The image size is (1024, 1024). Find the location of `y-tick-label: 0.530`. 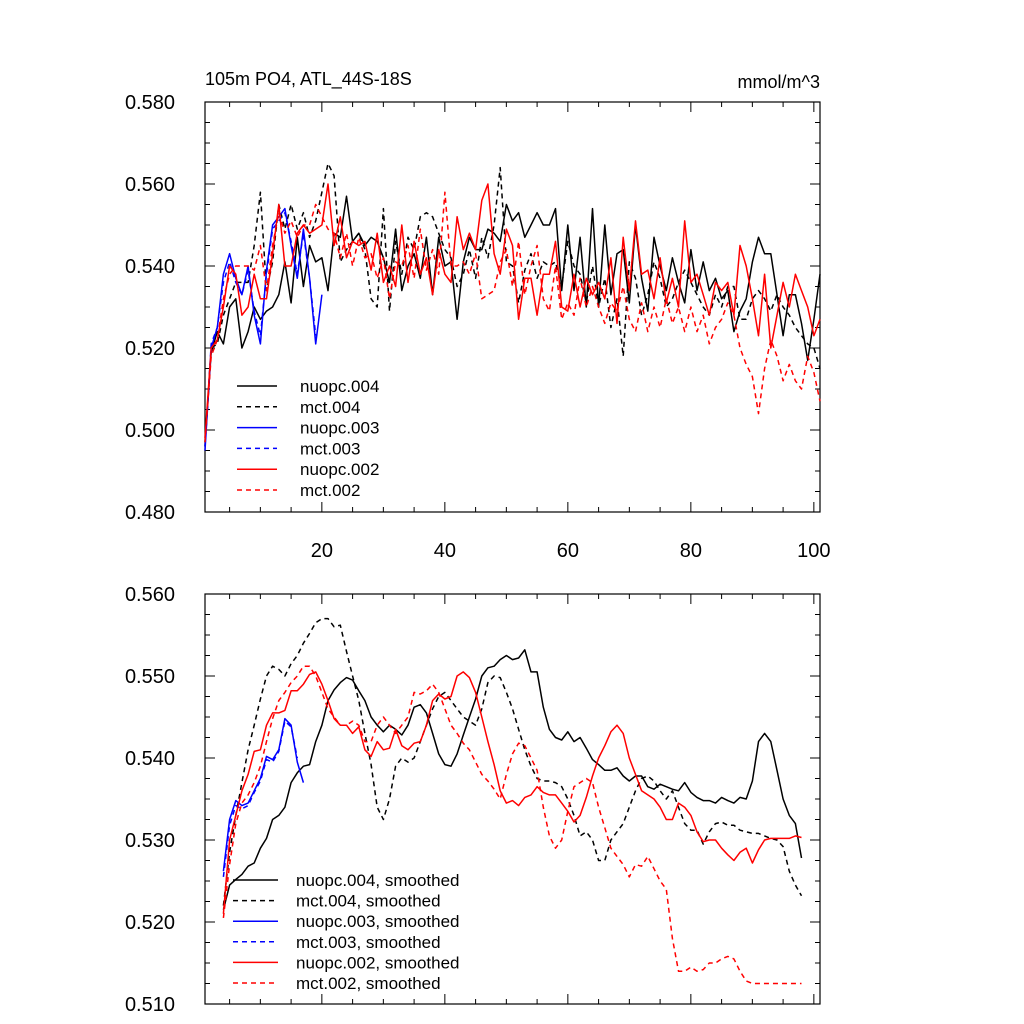

y-tick-label: 0.530 is located at coordinates (150, 841).